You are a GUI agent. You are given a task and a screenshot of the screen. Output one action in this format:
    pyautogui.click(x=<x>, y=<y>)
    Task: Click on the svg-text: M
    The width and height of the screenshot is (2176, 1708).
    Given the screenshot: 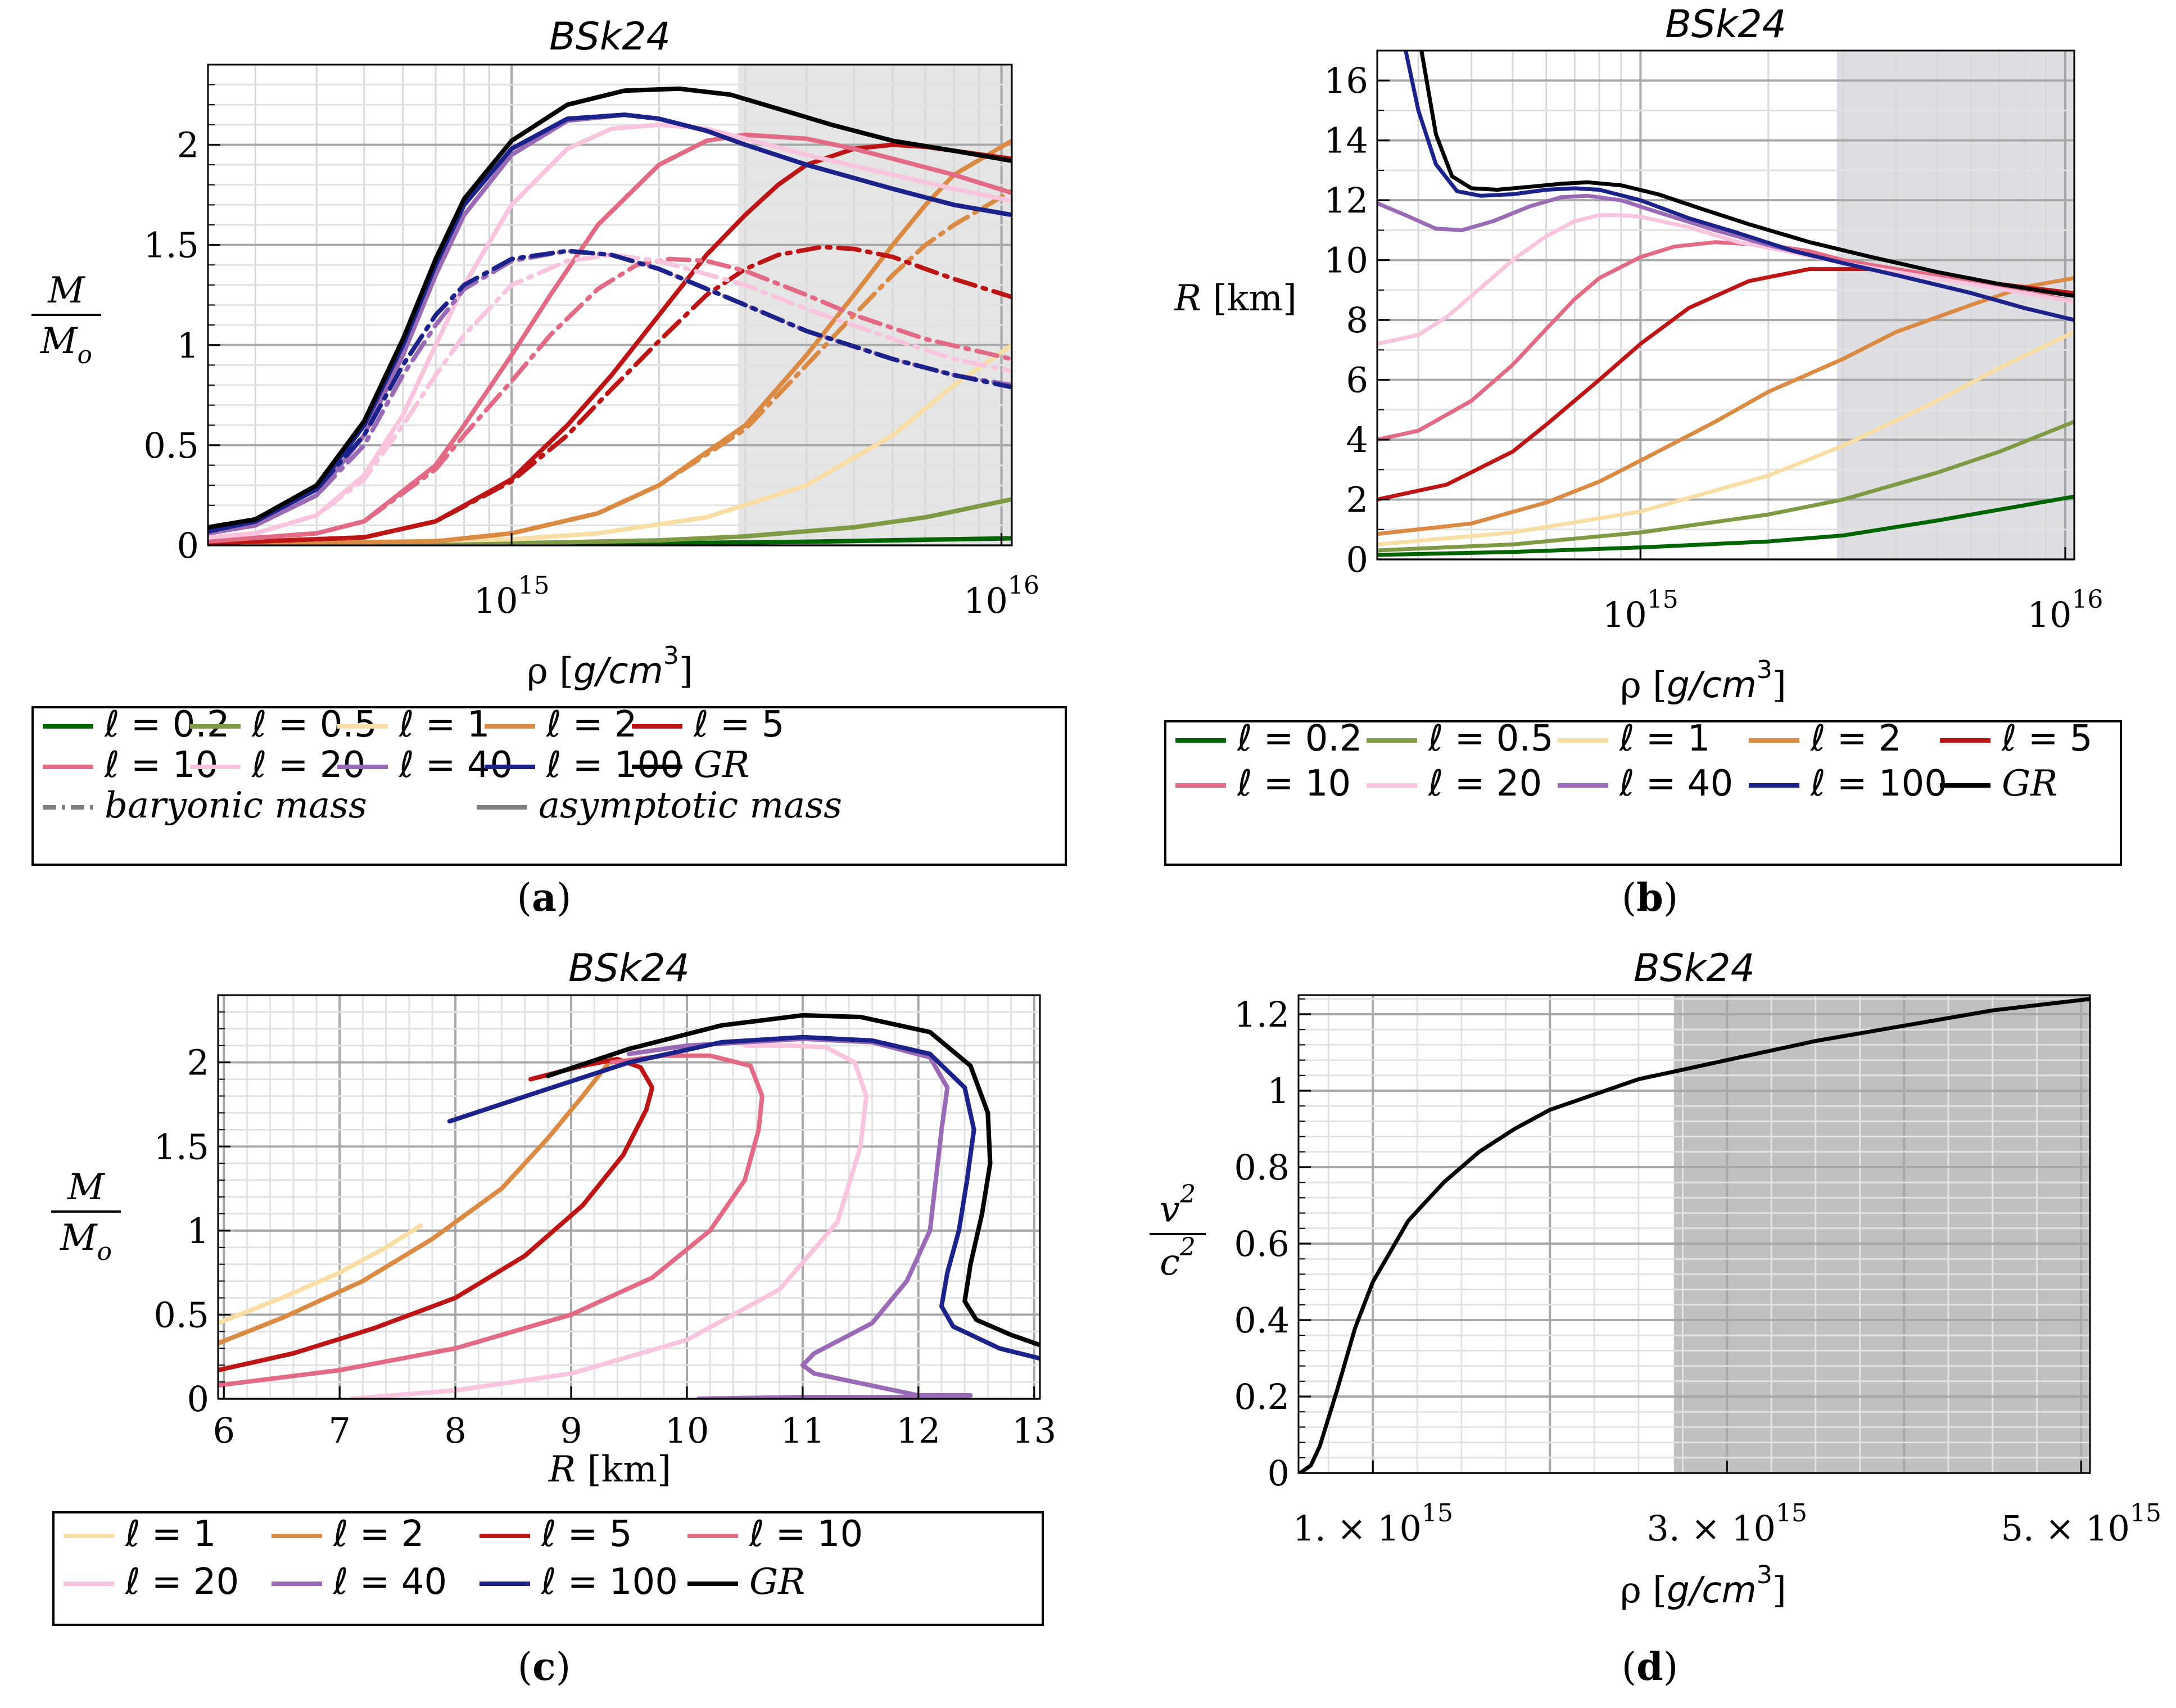 What is the action you would take?
    pyautogui.click(x=66, y=290)
    